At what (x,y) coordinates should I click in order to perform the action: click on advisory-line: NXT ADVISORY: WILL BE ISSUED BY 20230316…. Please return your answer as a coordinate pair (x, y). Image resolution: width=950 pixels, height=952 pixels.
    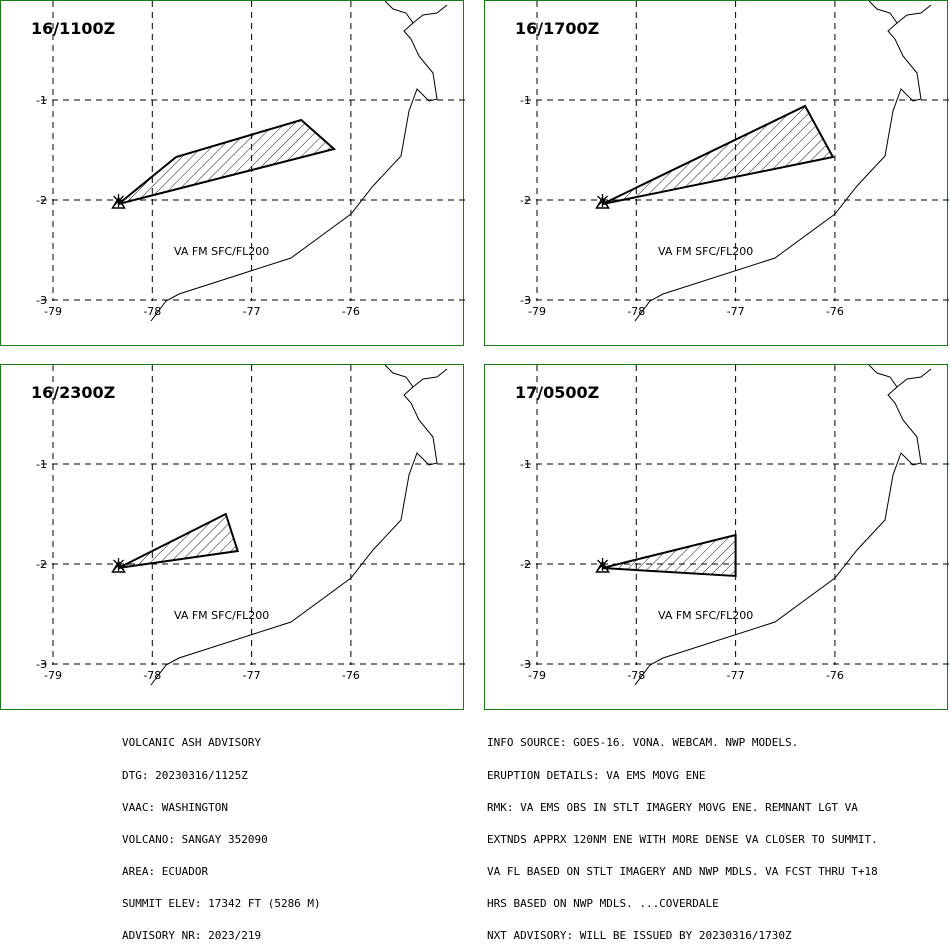
    Looking at the image, I should click on (639, 936).